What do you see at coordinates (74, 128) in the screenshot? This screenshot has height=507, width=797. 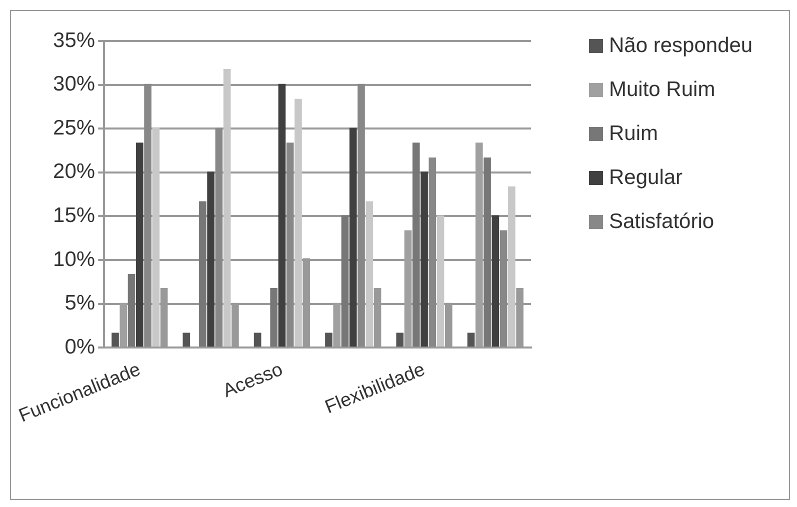 I see `y-tick-label: 25%` at bounding box center [74, 128].